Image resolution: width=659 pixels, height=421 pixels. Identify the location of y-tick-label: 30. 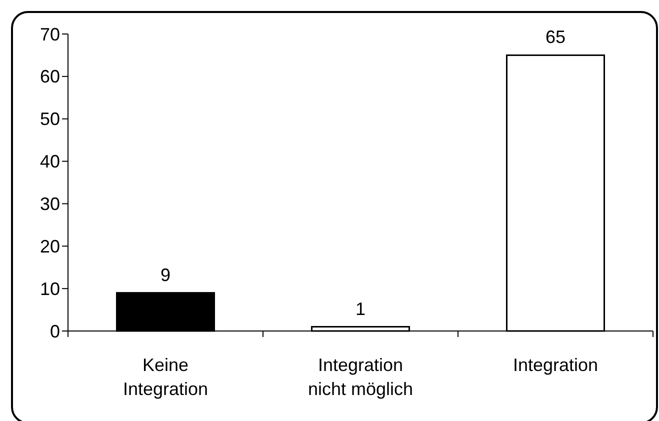
(50, 204).